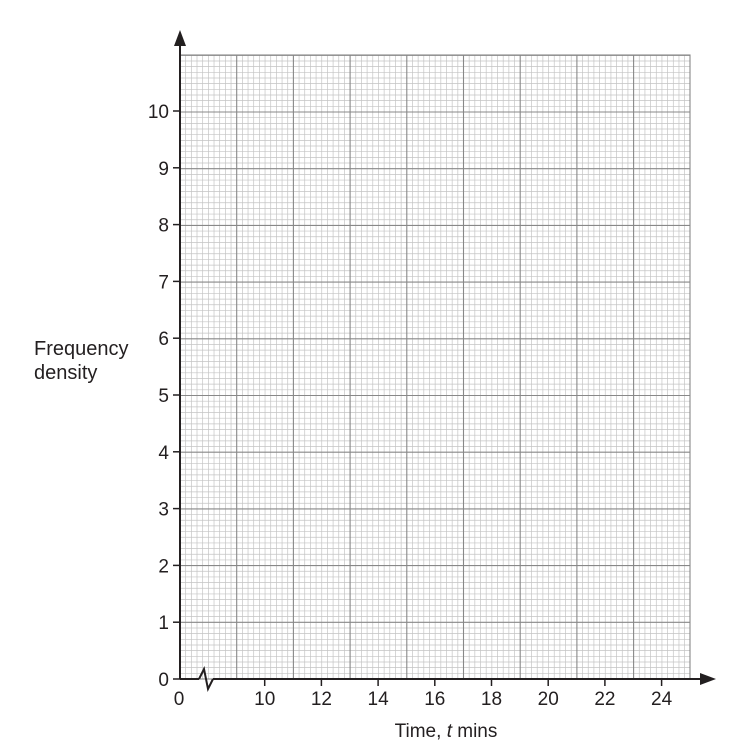 The height and width of the screenshot is (745, 754). What do you see at coordinates (180, 38) in the screenshot?
I see `y-axis-arrow` at bounding box center [180, 38].